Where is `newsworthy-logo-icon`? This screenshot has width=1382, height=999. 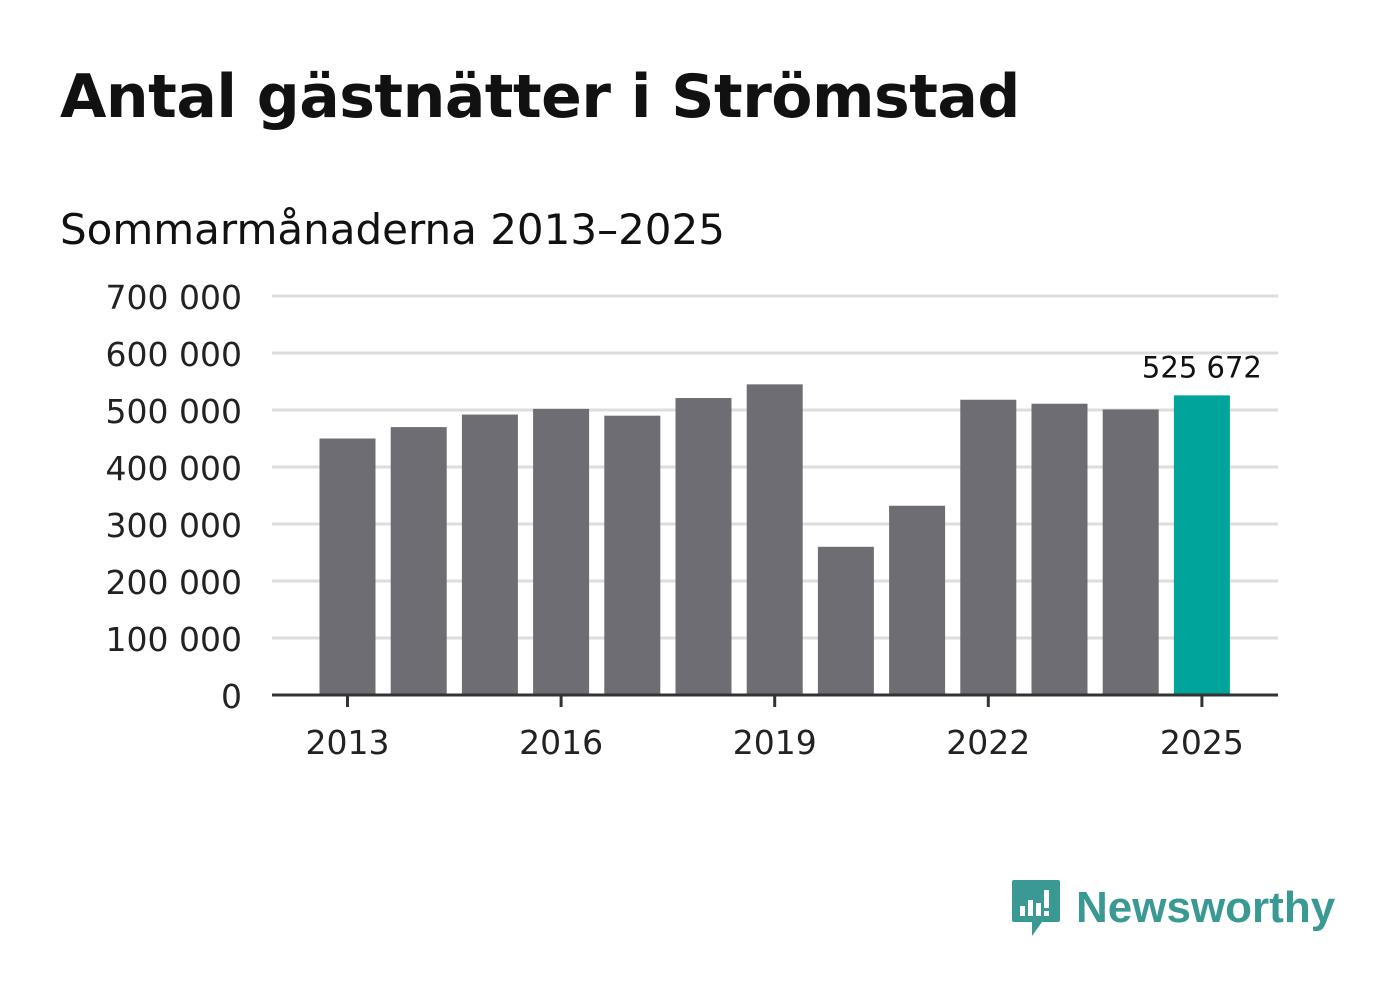
newsworthy-logo-icon is located at coordinates (1036, 908).